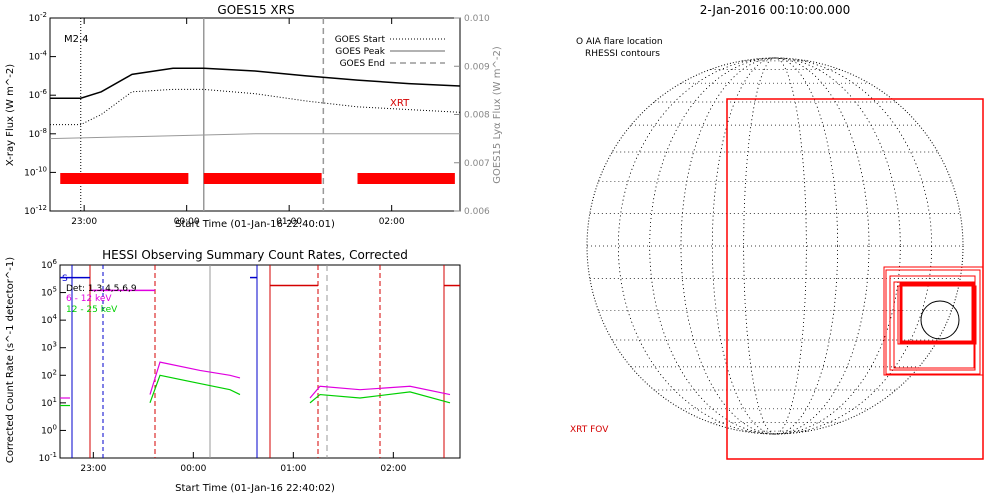  What do you see at coordinates (497, 115) in the screenshot?
I see `goes-ylabel2: GOES15 Lyα Flux (W m^-2)` at bounding box center [497, 115].